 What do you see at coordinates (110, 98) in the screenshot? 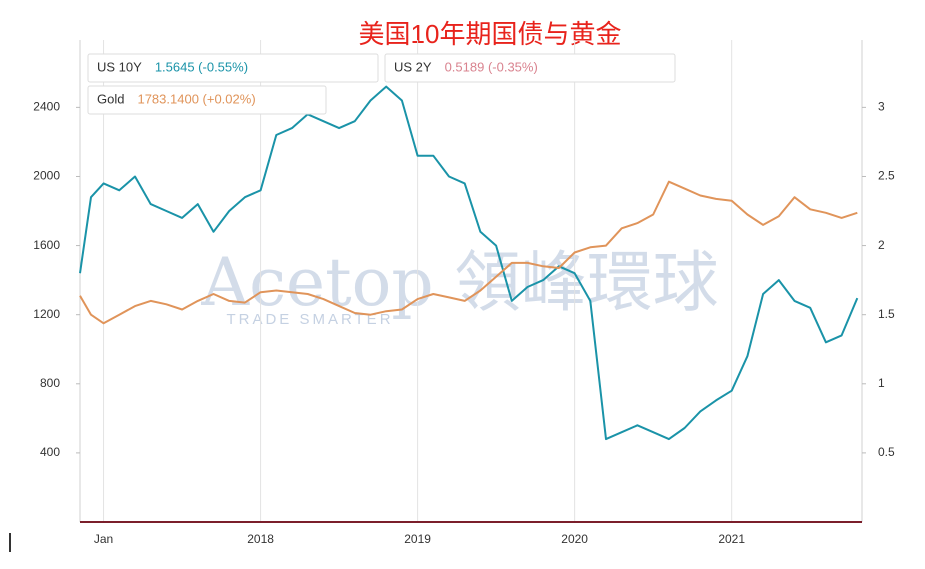
I see `legend-name: Gold` at bounding box center [110, 98].